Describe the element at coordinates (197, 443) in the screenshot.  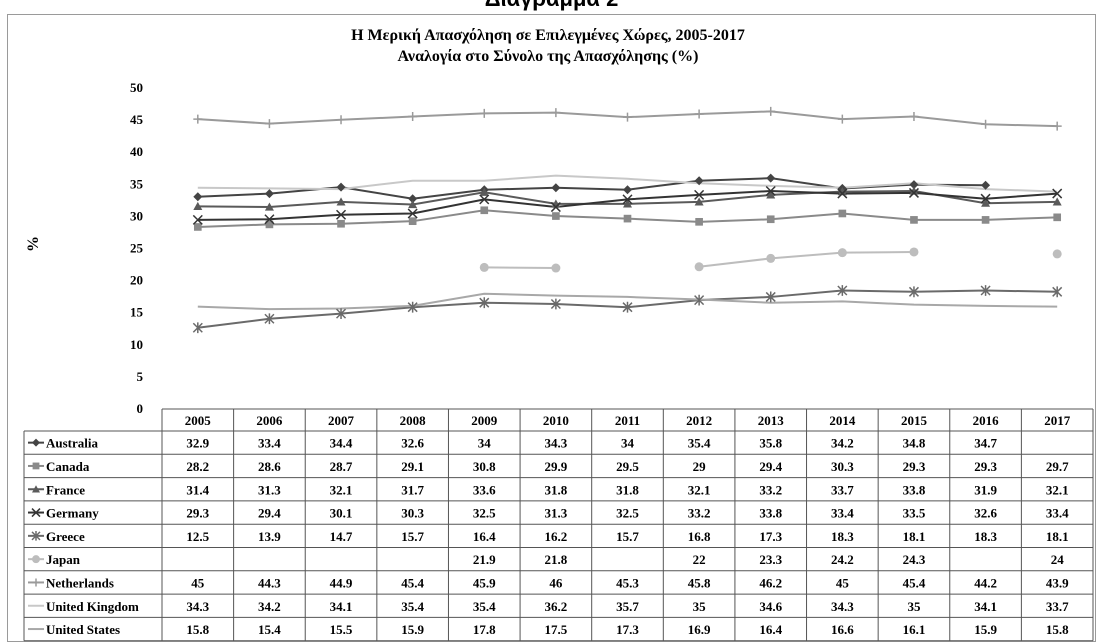
I see `table-cell-value: 32.9` at that location.